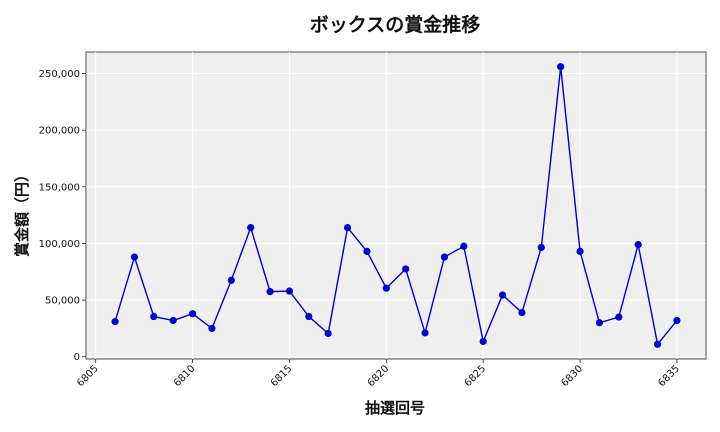 The width and height of the screenshot is (720, 432). I want to click on y-tick-label: 200,000, so click(59, 131).